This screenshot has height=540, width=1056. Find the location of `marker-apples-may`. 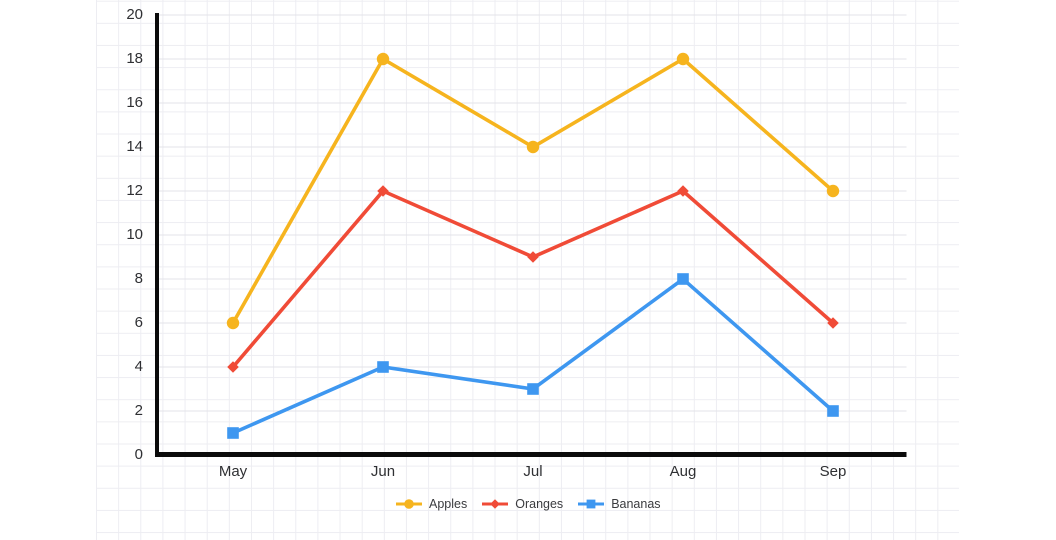

marker-apples-may is located at coordinates (233, 323).